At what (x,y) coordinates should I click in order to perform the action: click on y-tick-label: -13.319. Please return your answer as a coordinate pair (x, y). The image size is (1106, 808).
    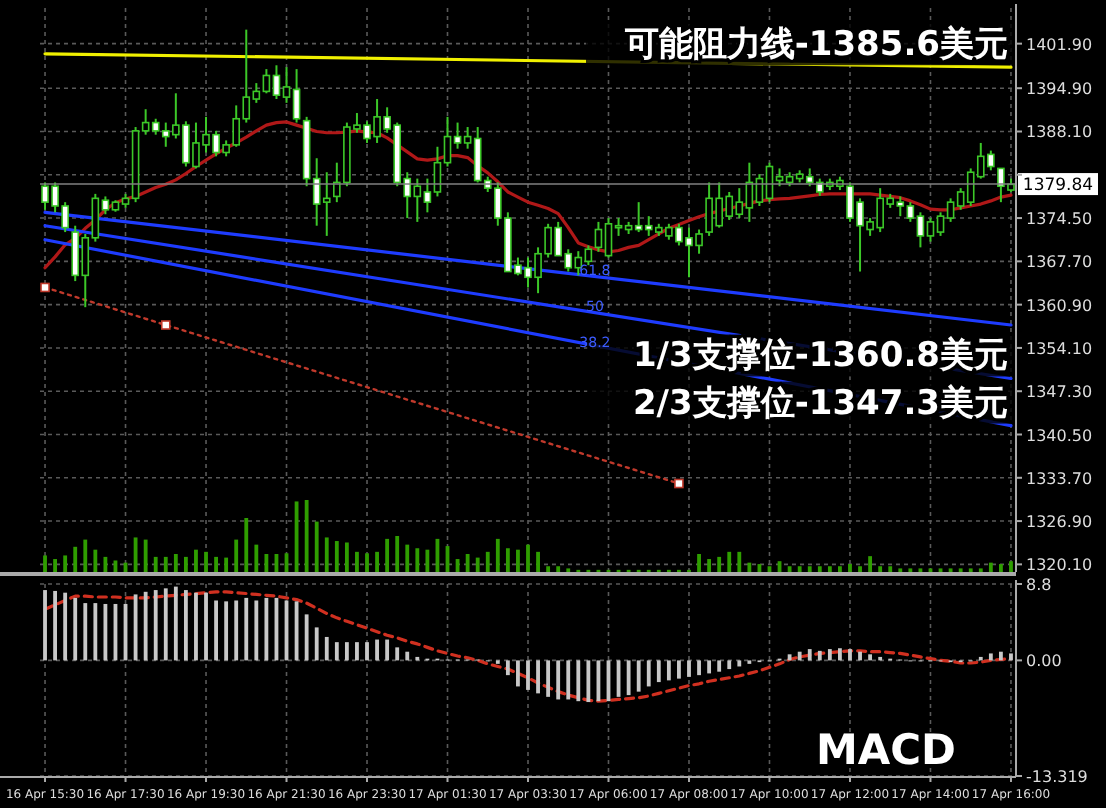
    Looking at the image, I should click on (1057, 777).